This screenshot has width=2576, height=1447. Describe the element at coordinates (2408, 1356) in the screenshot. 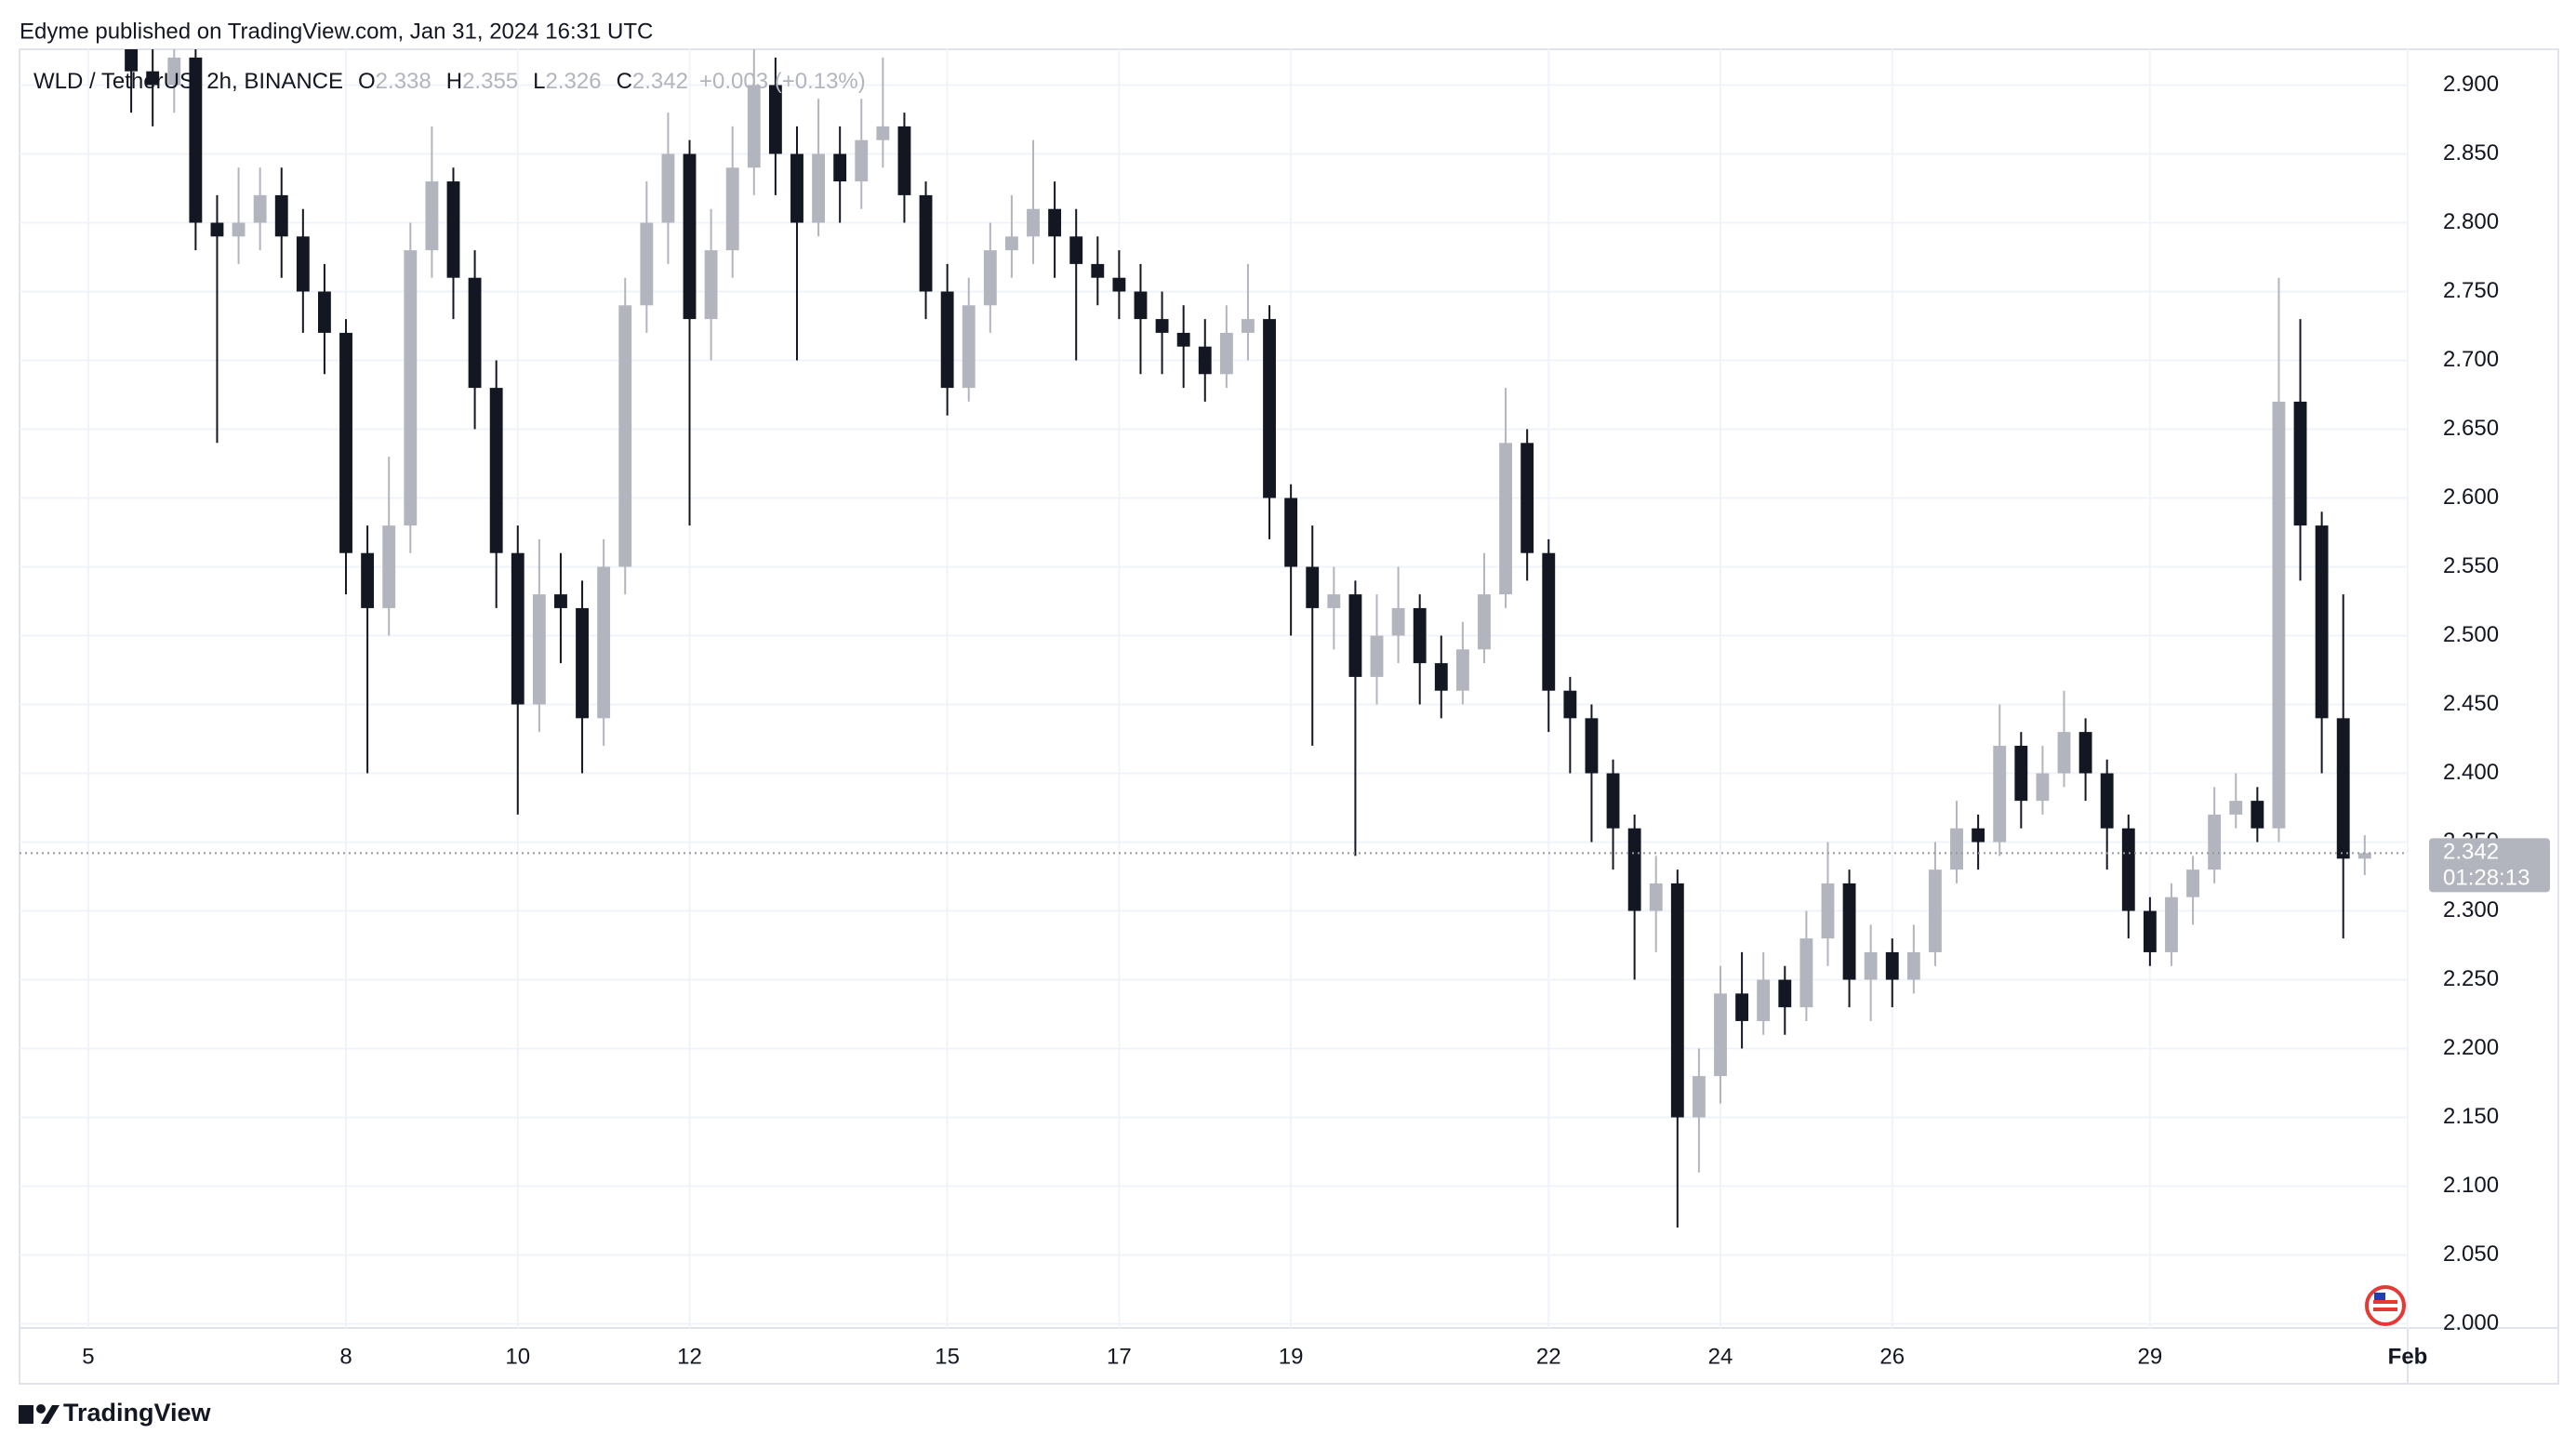

I see `x-tick-label: Feb` at that location.